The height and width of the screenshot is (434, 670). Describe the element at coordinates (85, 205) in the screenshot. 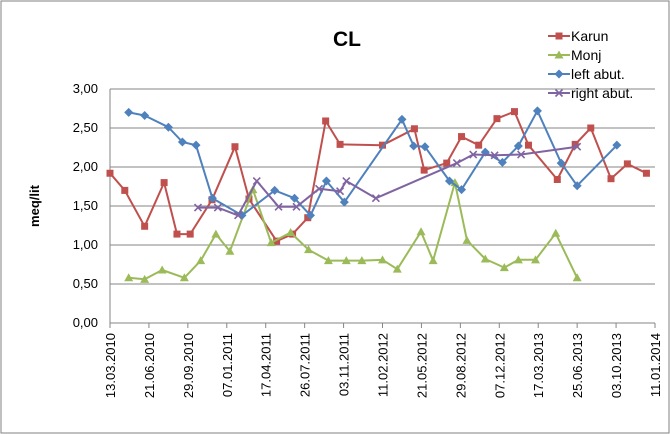

I see `y-tick-label: 1,50` at that location.